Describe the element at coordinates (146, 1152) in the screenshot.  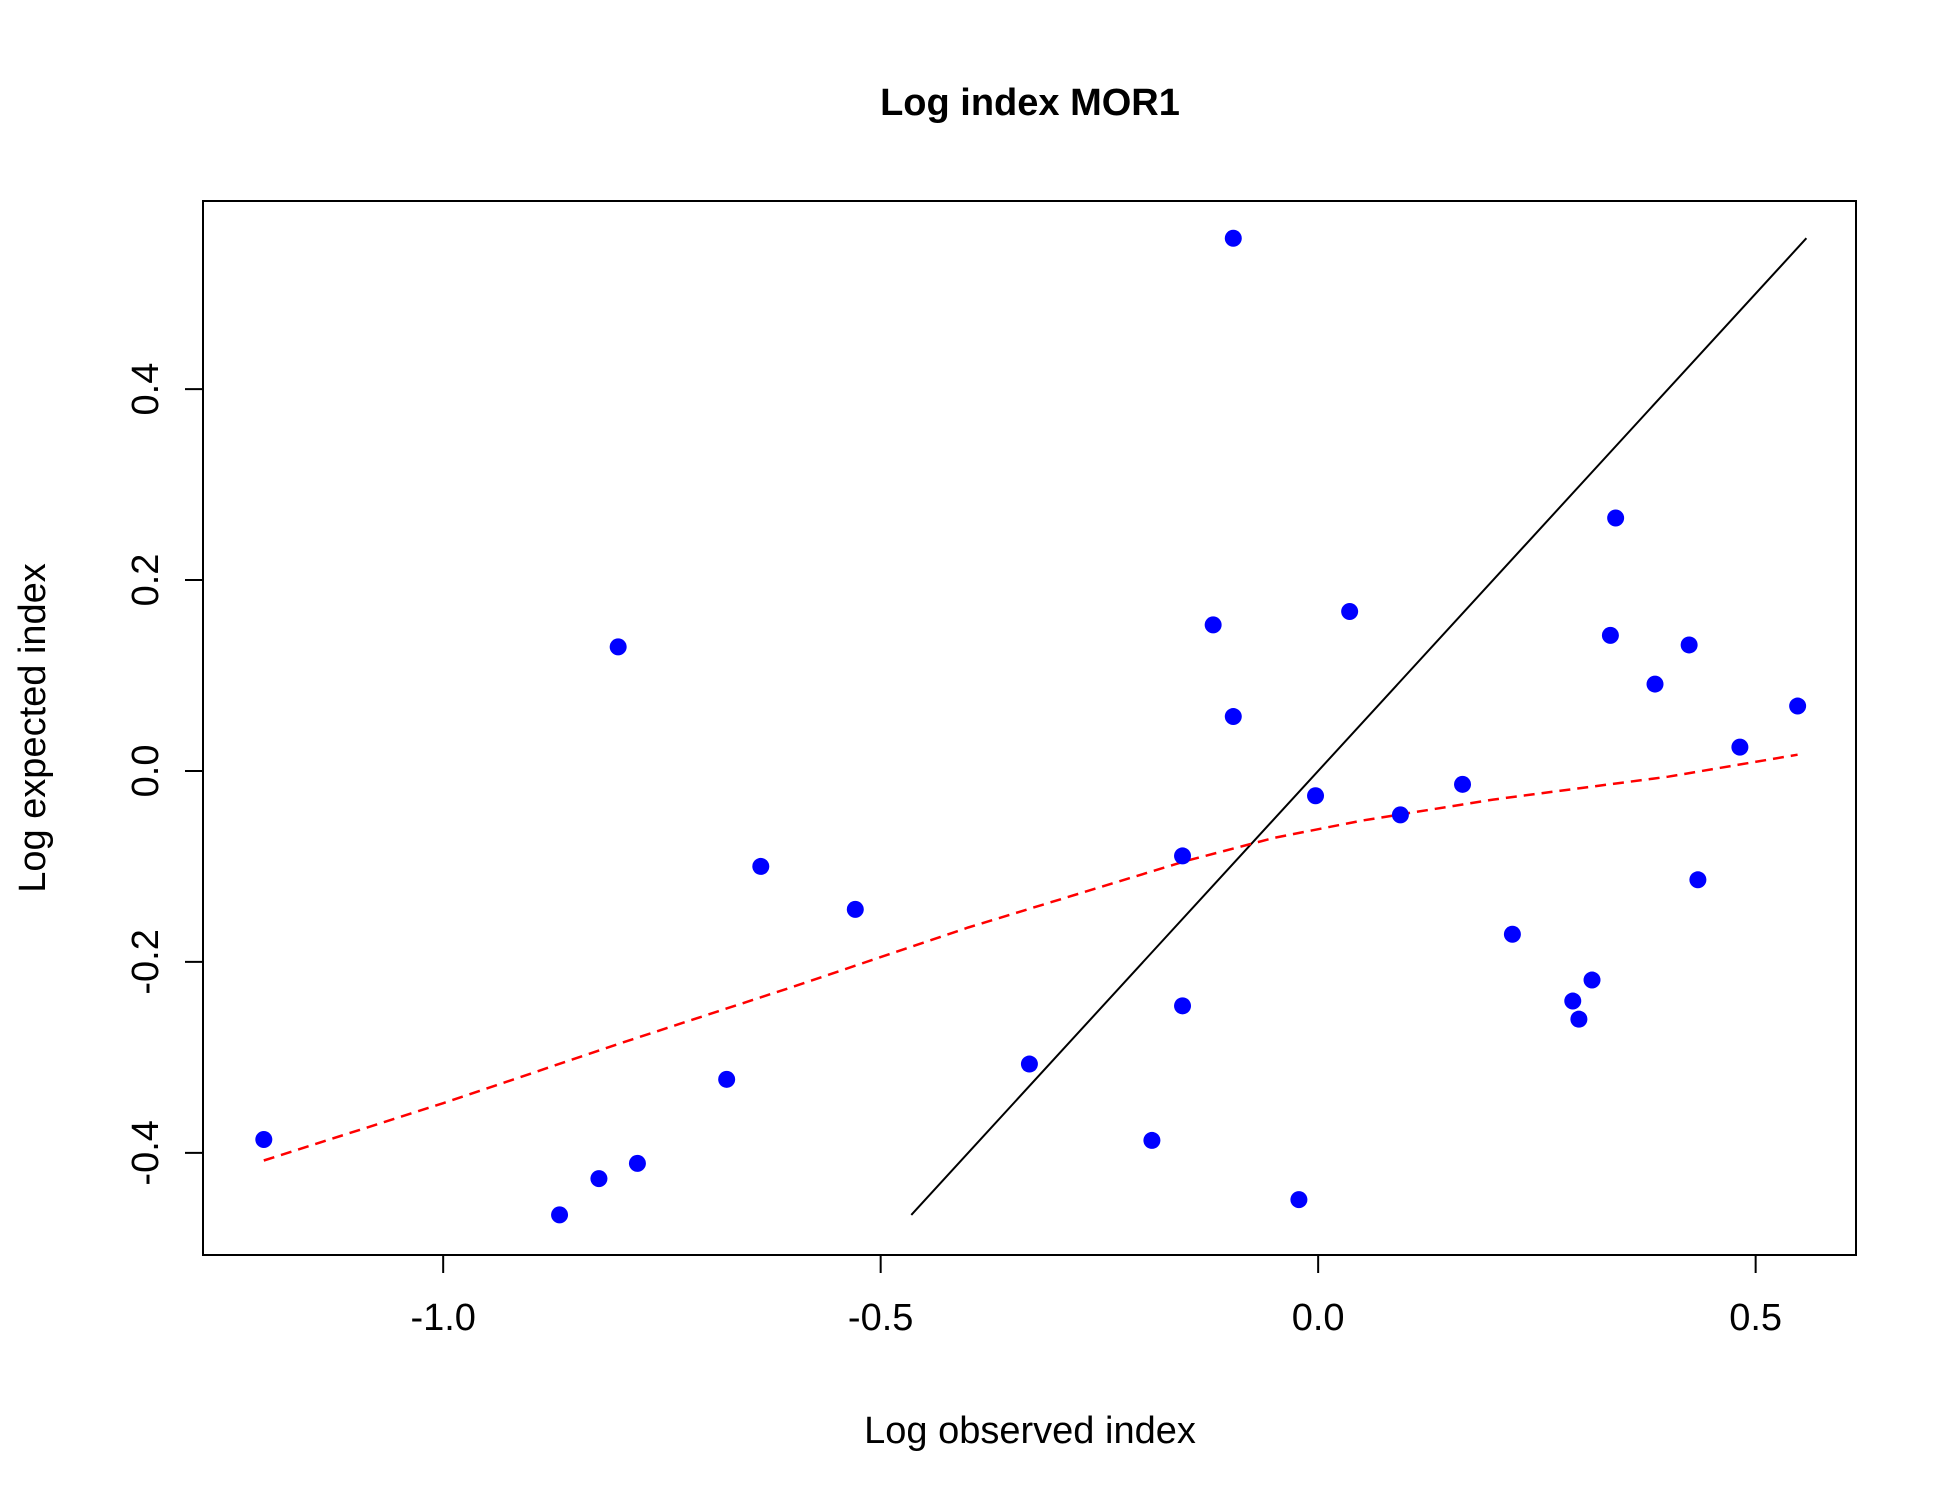
I see `y-tick-label: -0.4` at that location.